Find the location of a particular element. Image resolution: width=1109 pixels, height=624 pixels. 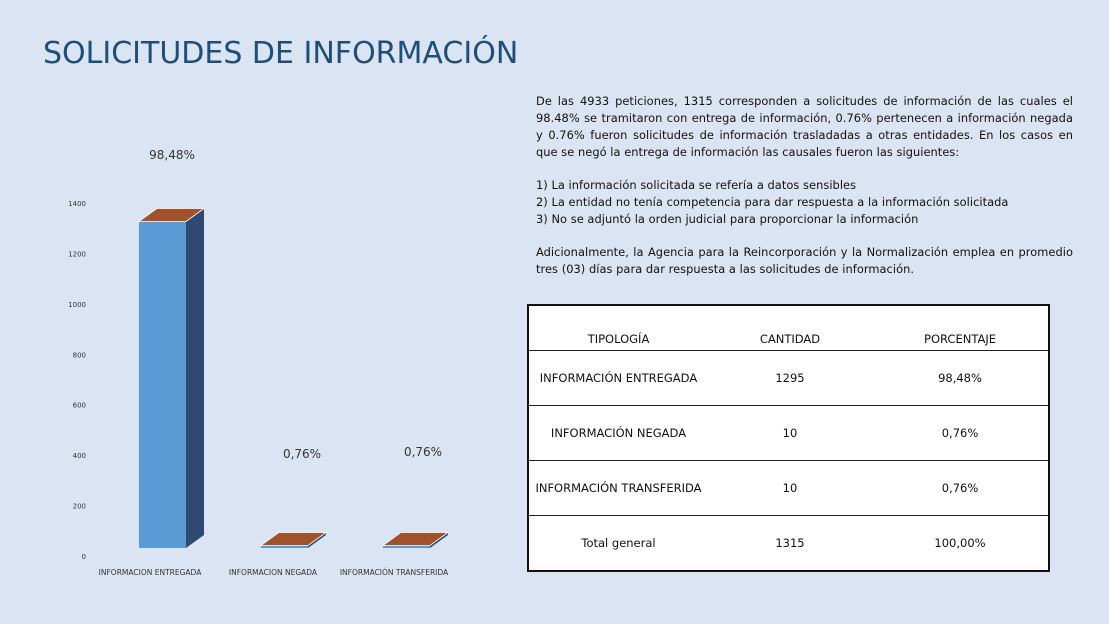

y-tick-label: 1000 is located at coordinates (77, 305).